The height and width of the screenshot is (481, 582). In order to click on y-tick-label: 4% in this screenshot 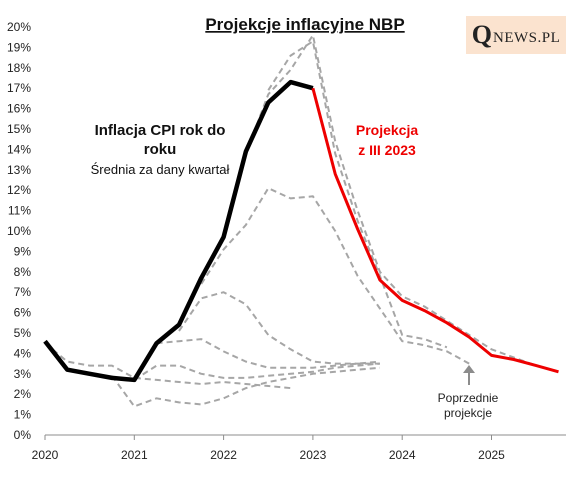, I will do `click(23, 353)`.